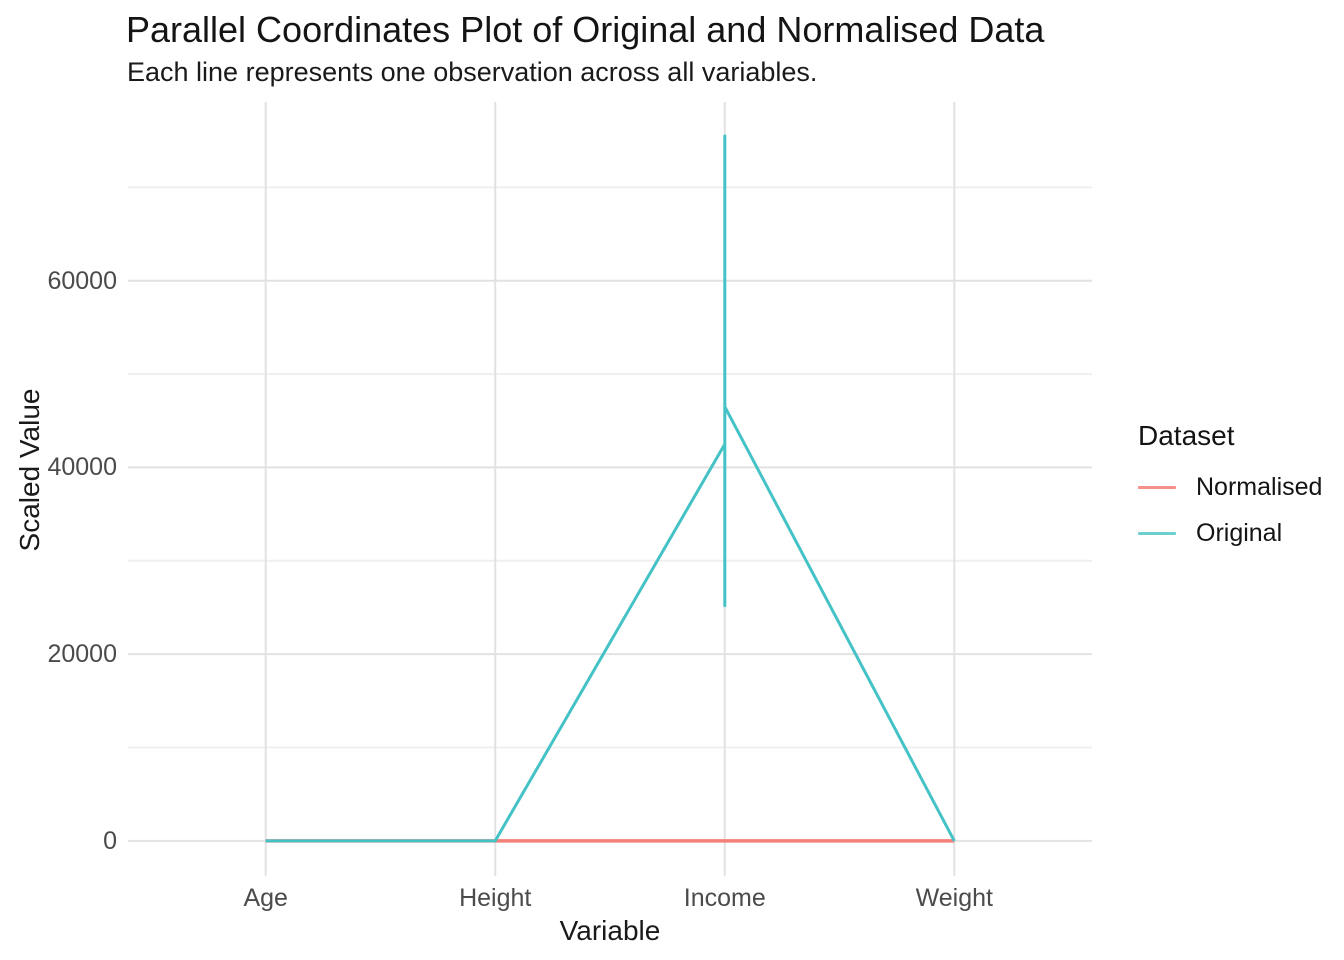 Image resolution: width=1344 pixels, height=960 pixels. Describe the element at coordinates (110, 840) in the screenshot. I see `y-tick-label: 0` at that location.